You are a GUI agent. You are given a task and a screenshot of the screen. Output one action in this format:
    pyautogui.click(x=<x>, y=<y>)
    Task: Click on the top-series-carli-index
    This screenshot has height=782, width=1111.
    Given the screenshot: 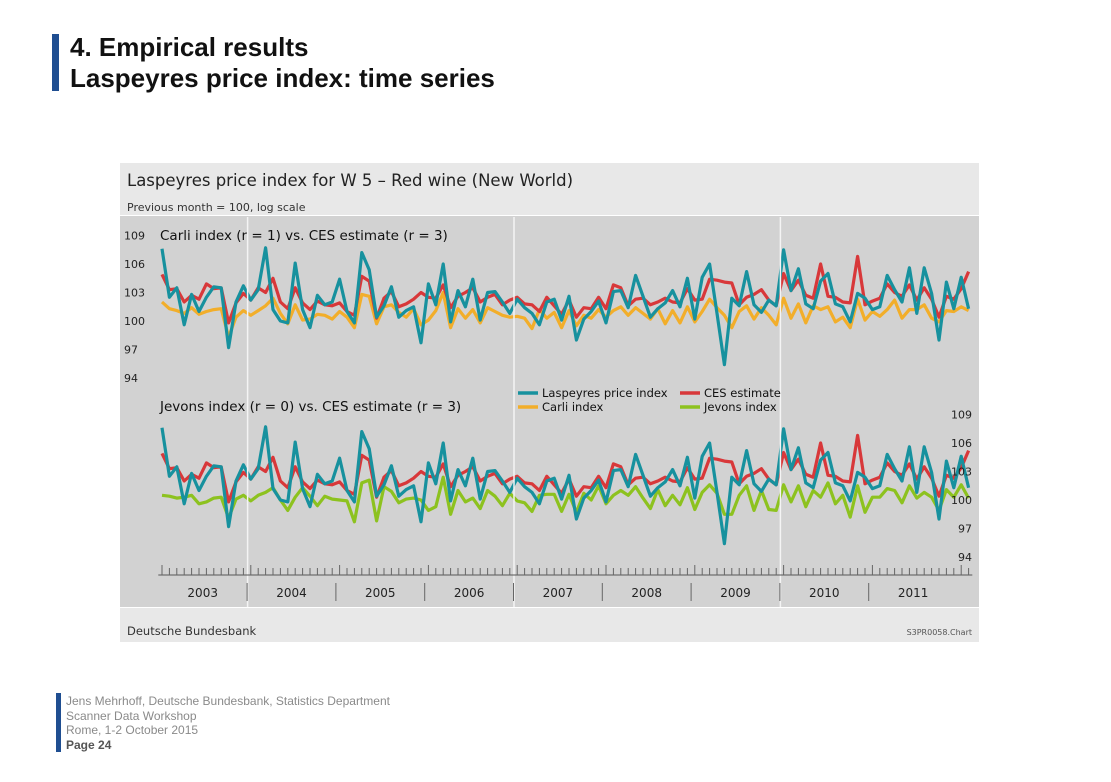 What is the action you would take?
    pyautogui.click(x=565, y=314)
    